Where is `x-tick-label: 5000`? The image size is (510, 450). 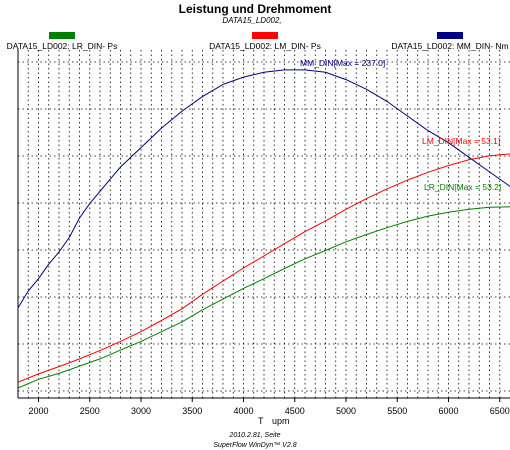
x-tick-label: 5000 is located at coordinates (346, 411).